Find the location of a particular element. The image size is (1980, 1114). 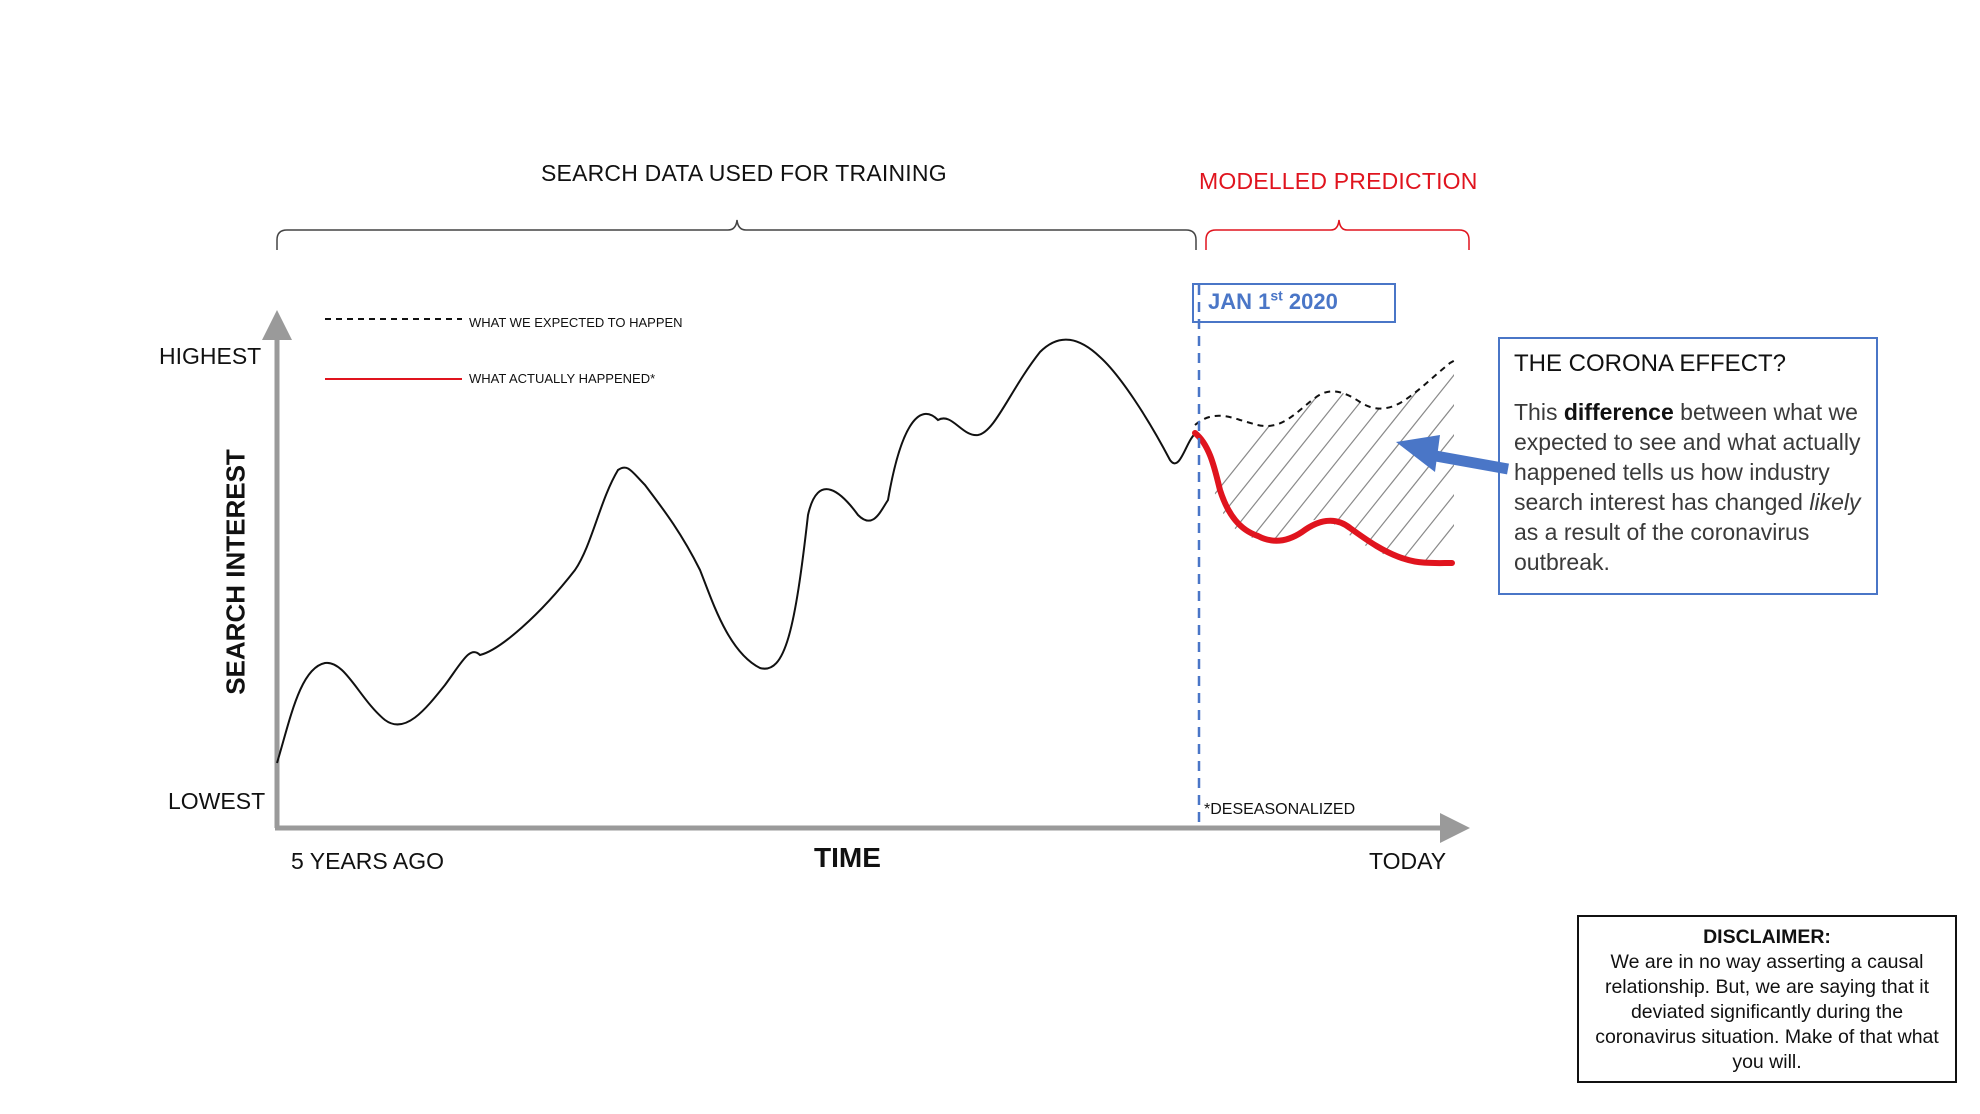

expected-line is located at coordinates (1326, 393).